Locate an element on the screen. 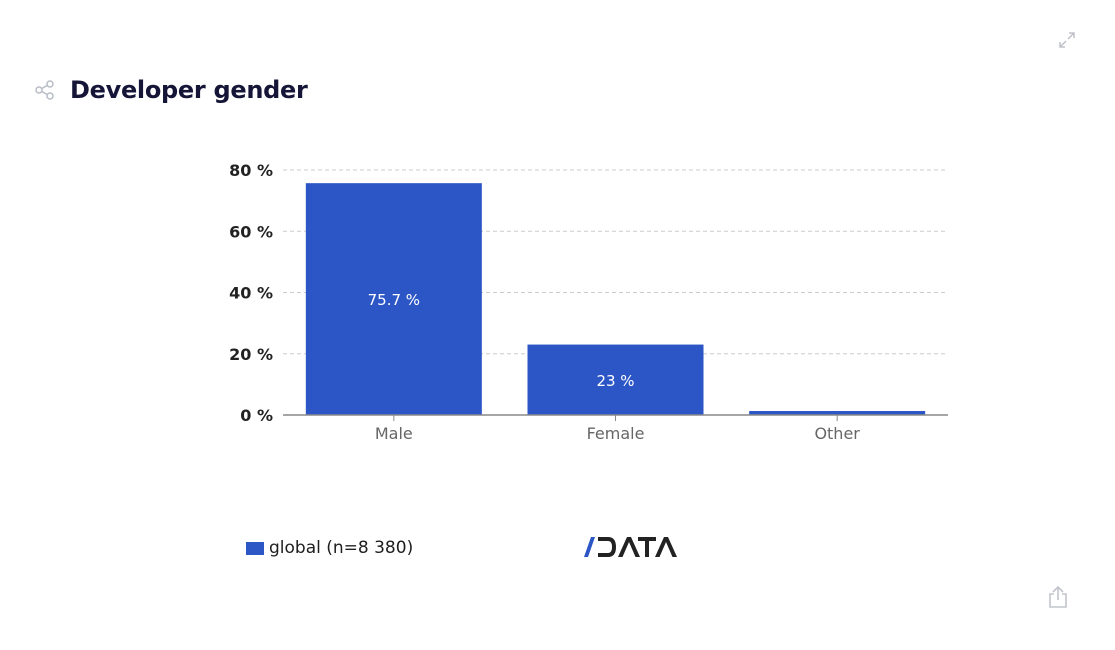 The height and width of the screenshot is (650, 1115). legend-label: global (n=8 380) is located at coordinates (341, 548).